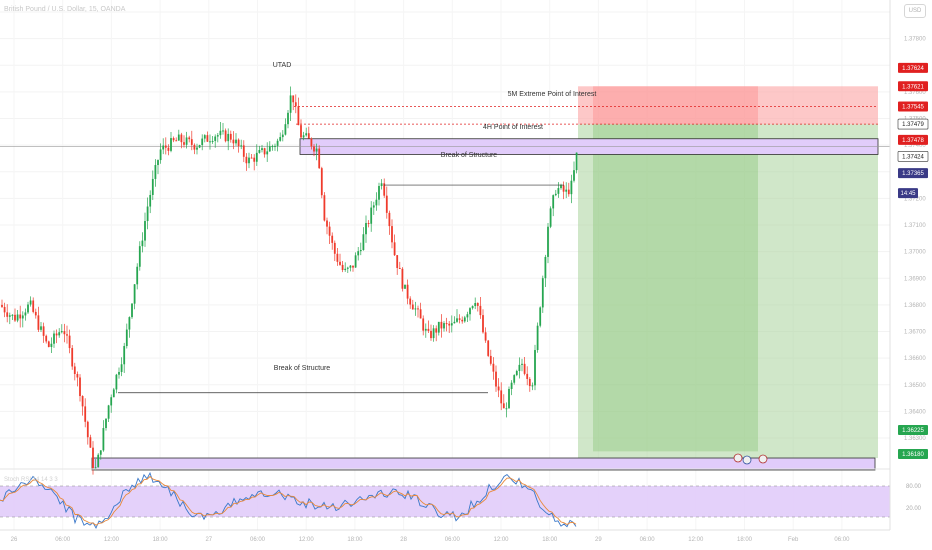  Describe the element at coordinates (31, 480) in the screenshot. I see `stoch-label: Stoch RSI 14 14 3 3` at that location.